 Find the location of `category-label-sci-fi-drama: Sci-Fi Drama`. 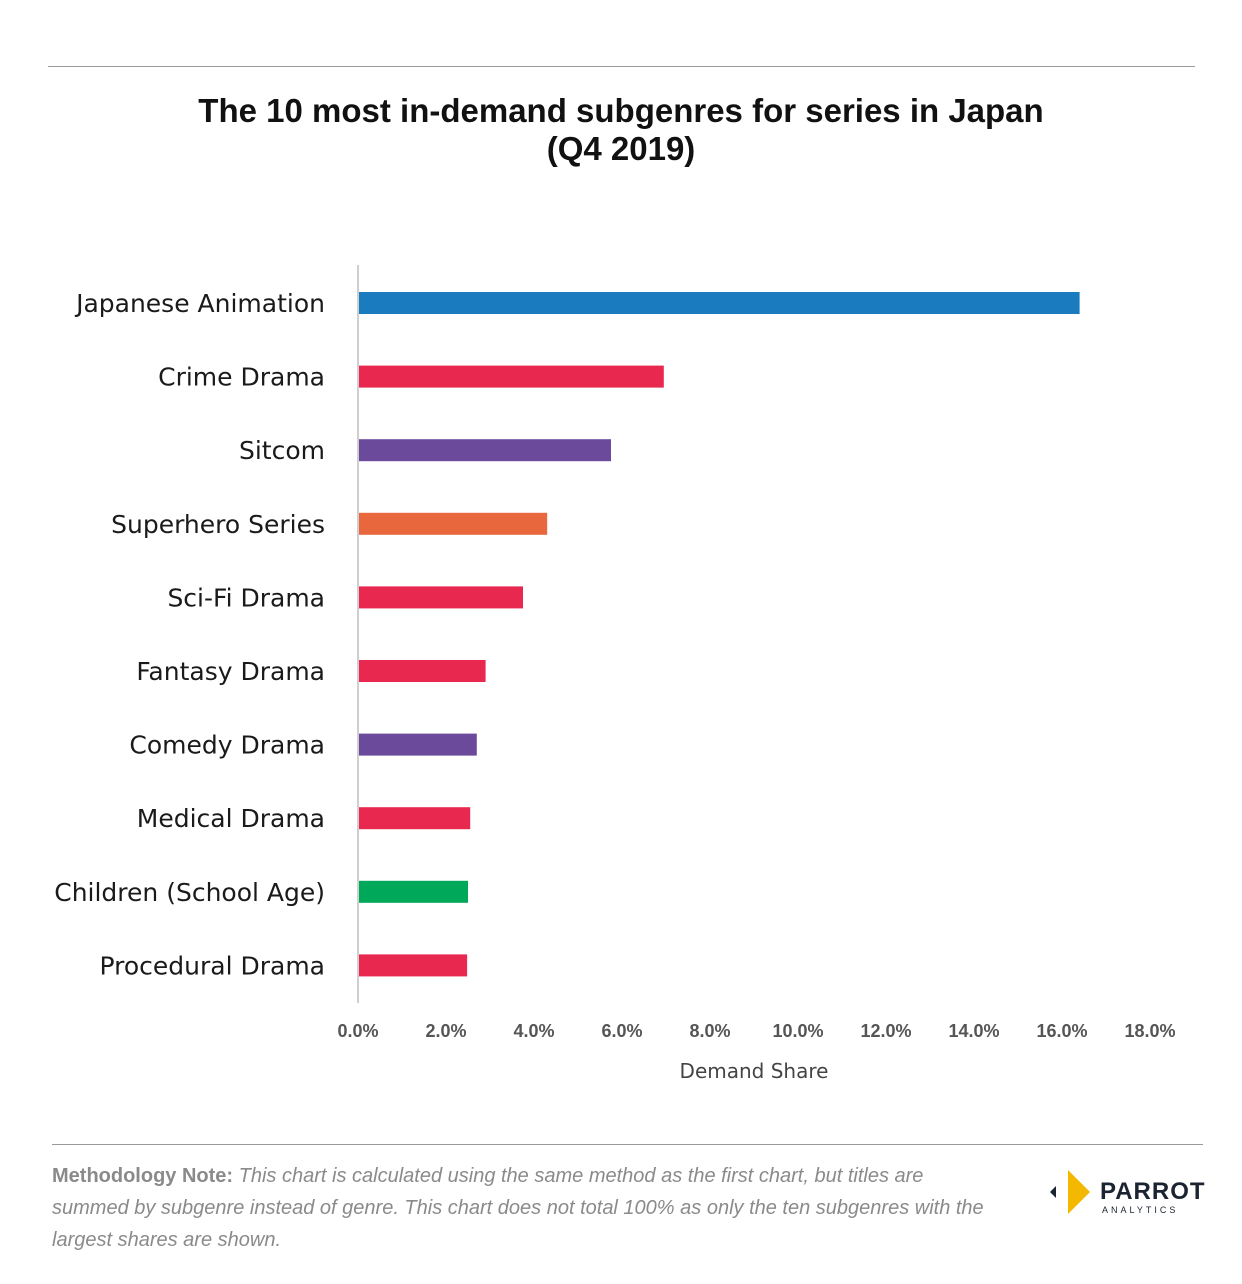

category-label-sci-fi-drama: Sci-Fi Drama is located at coordinates (246, 597).